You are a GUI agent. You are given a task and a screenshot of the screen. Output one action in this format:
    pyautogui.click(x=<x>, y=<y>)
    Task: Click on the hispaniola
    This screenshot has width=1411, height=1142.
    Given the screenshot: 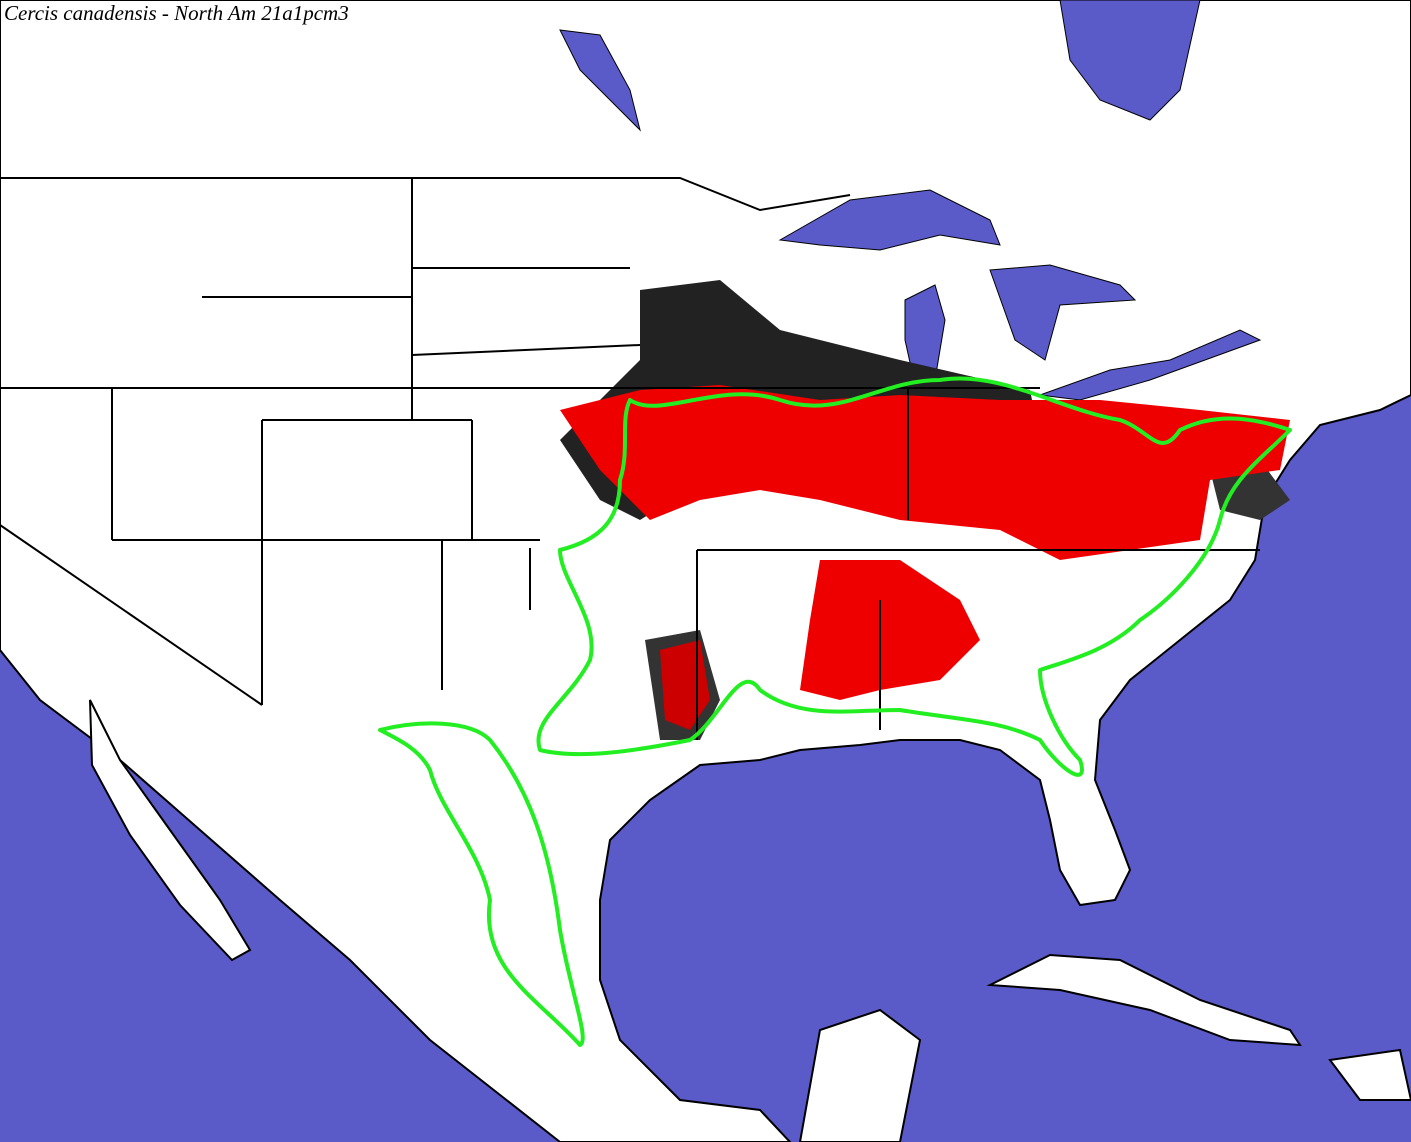 What is the action you would take?
    pyautogui.click(x=1369, y=1074)
    